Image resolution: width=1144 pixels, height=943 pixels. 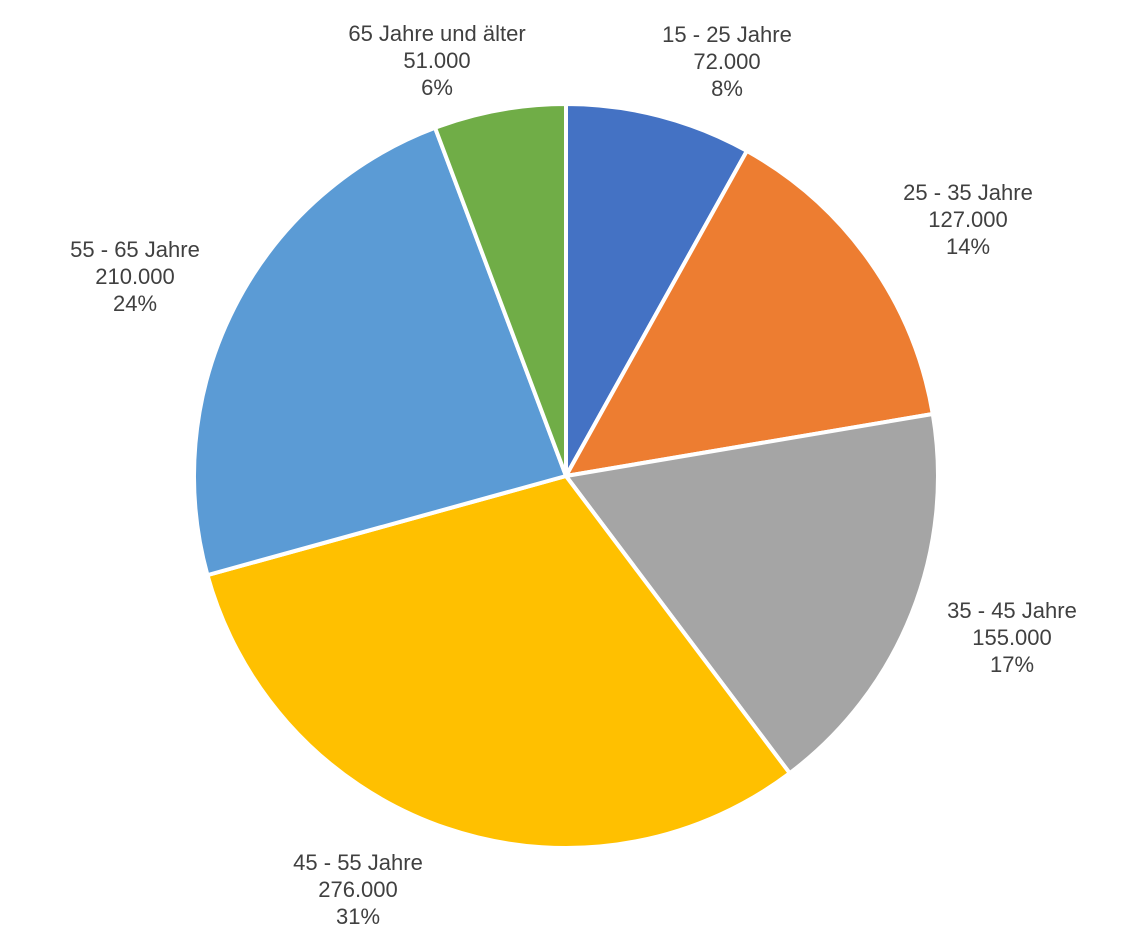 What do you see at coordinates (968, 192) in the screenshot?
I see `data-label-category: 25 - 35 Jahre` at bounding box center [968, 192].